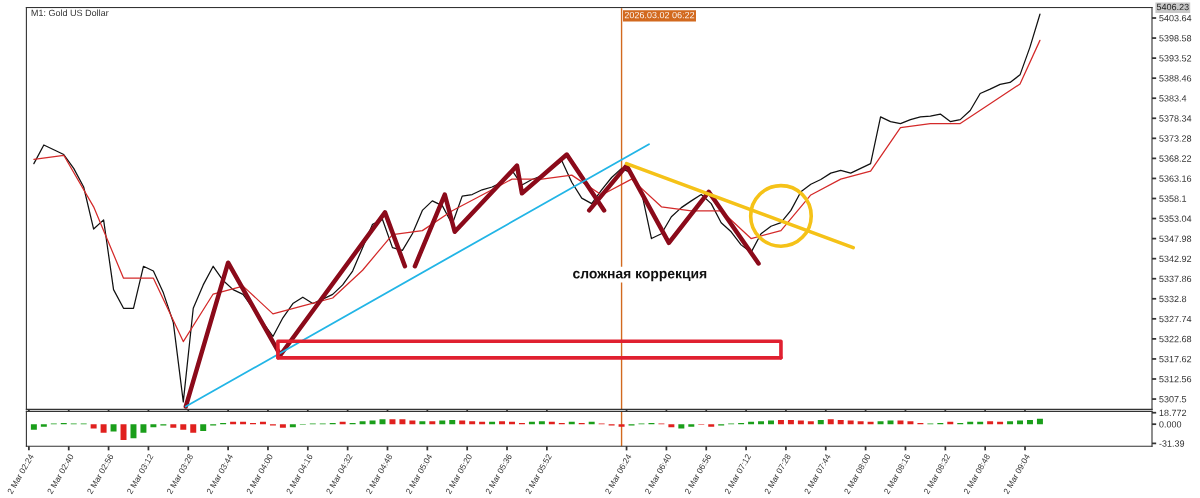  I want to click on y-tick-label: 5332.8, so click(1173, 299).